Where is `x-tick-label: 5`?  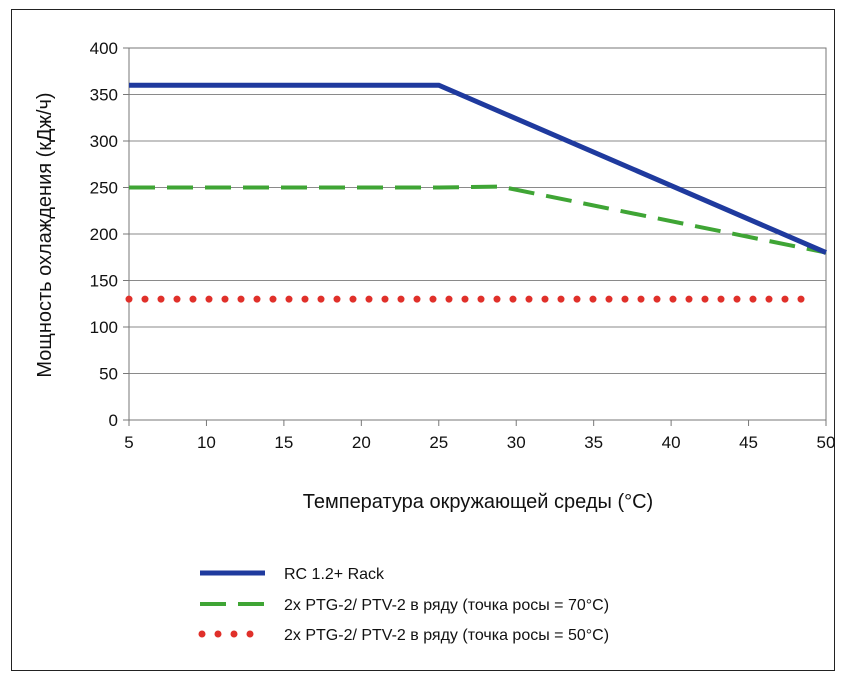 x-tick-label: 5 is located at coordinates (128, 442).